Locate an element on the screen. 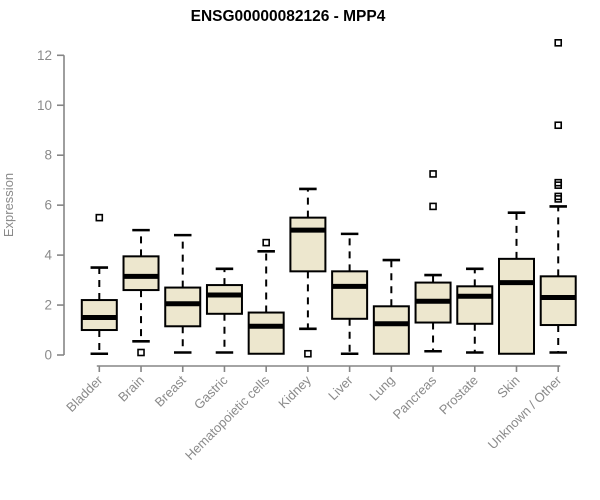  x-tick-label: Brain is located at coordinates (131, 389).